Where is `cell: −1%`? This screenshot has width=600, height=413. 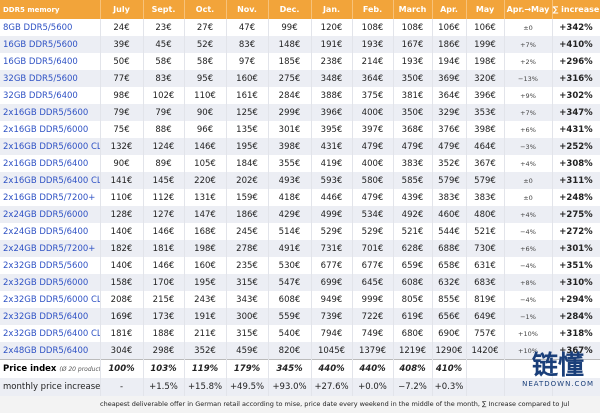 cell: −1% is located at coordinates (528, 316).